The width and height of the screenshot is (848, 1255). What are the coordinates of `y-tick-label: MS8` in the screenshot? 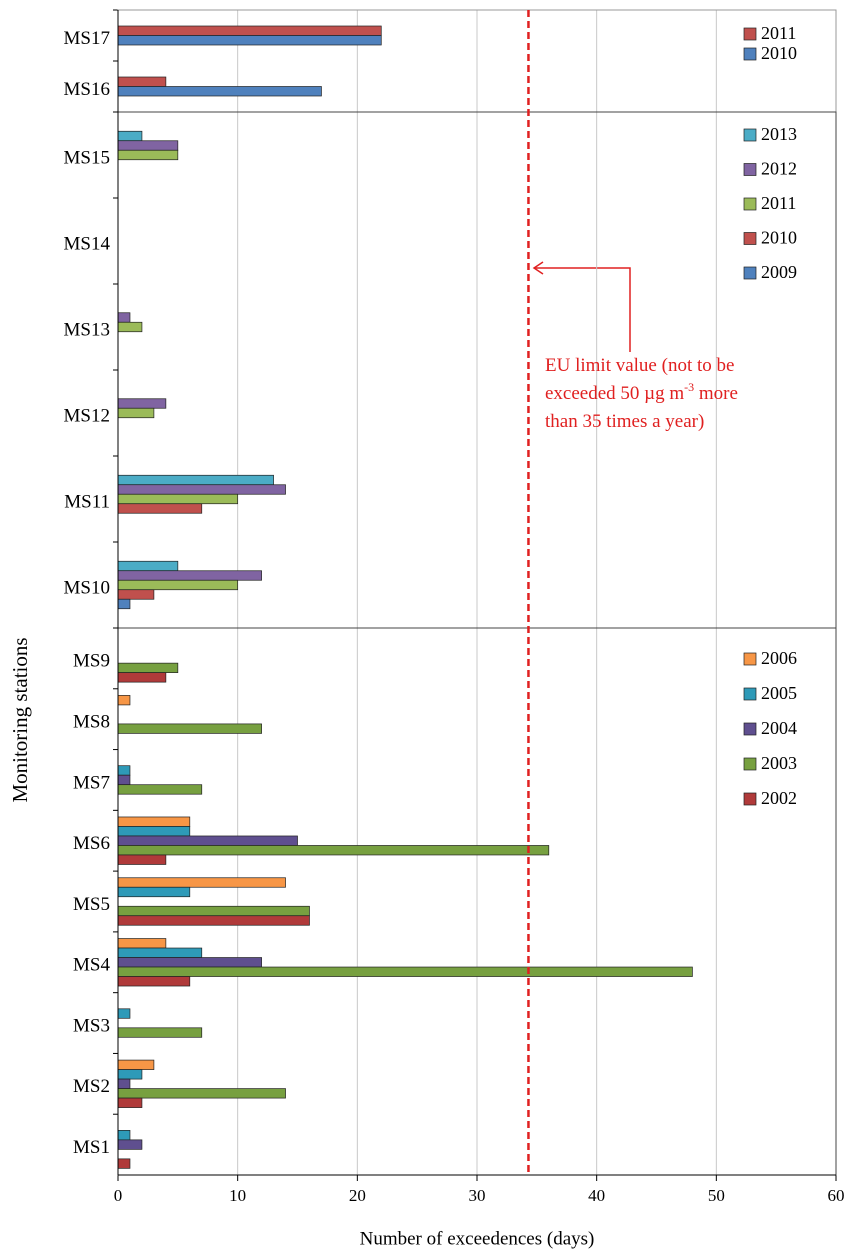 It's located at (91, 722).